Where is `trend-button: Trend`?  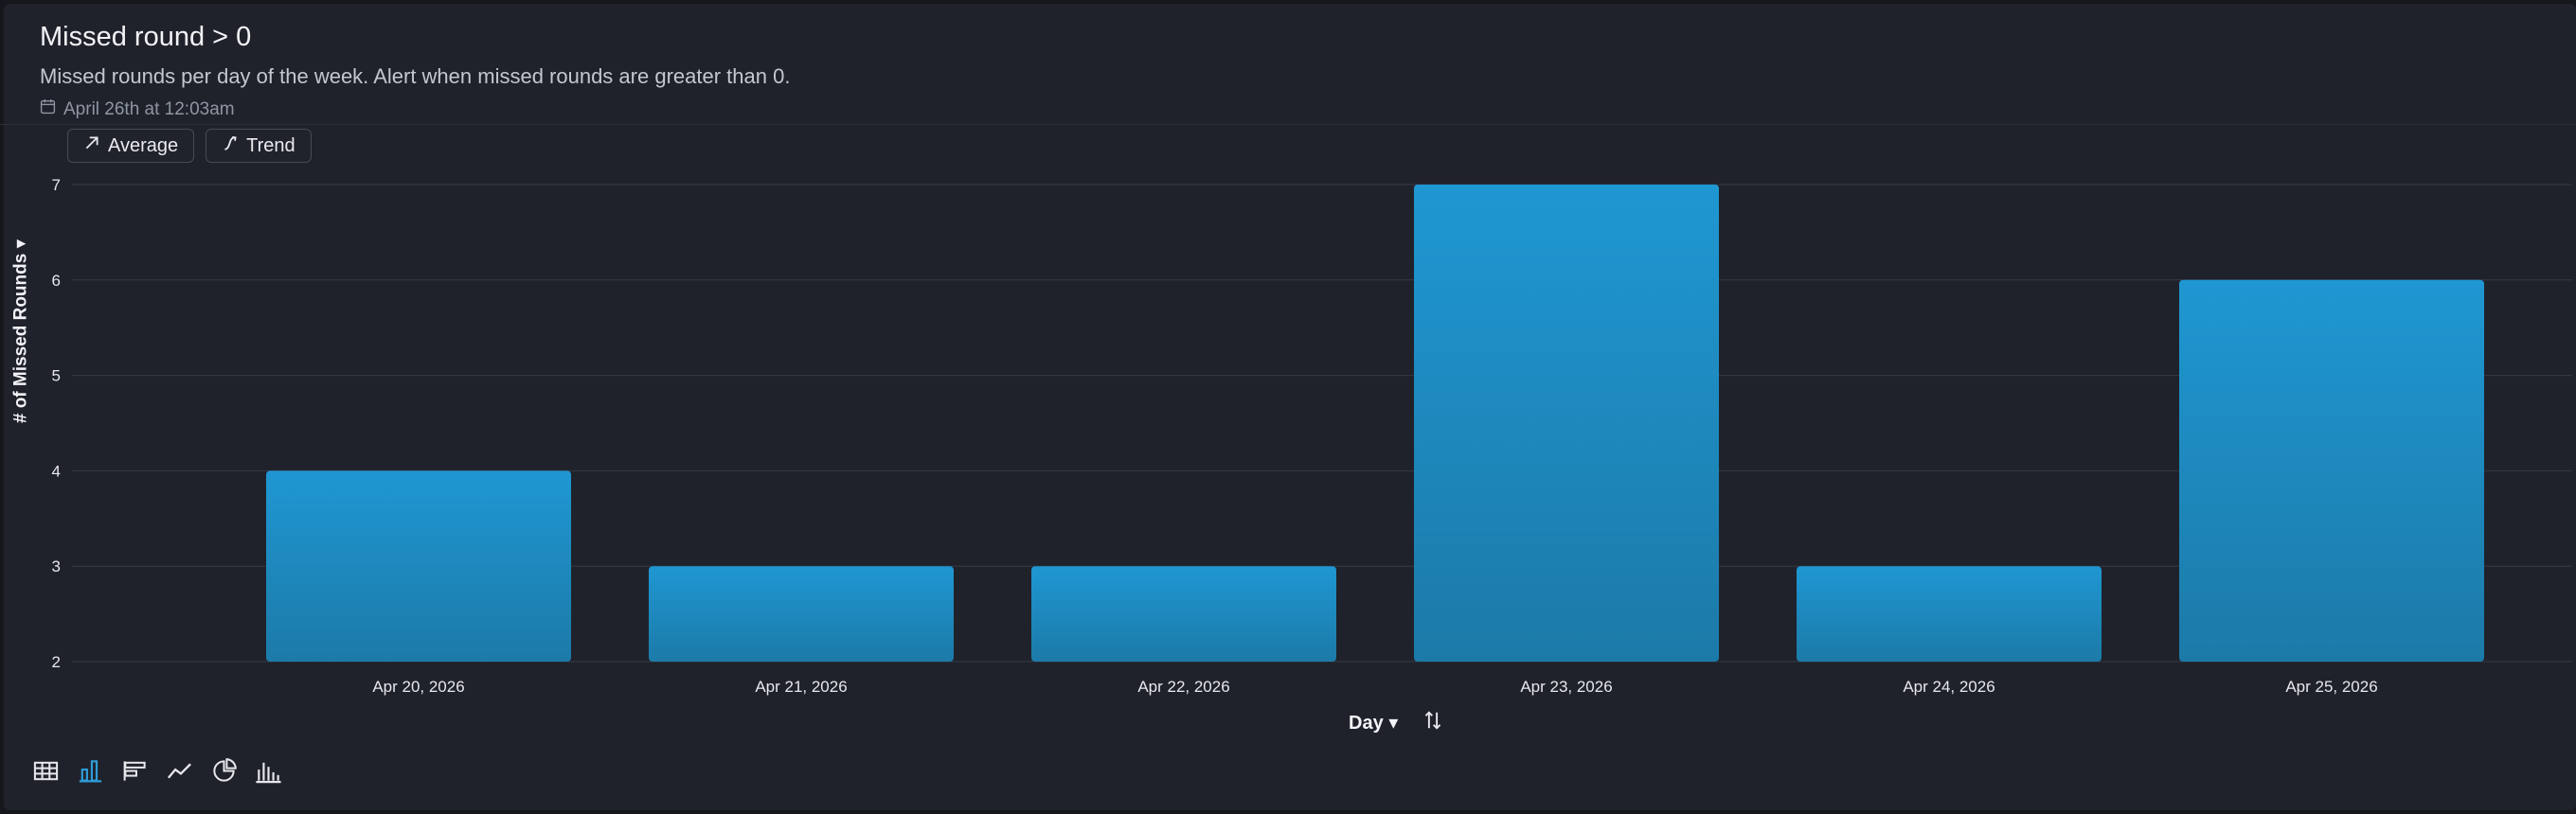 trend-button: Trend is located at coordinates (259, 146).